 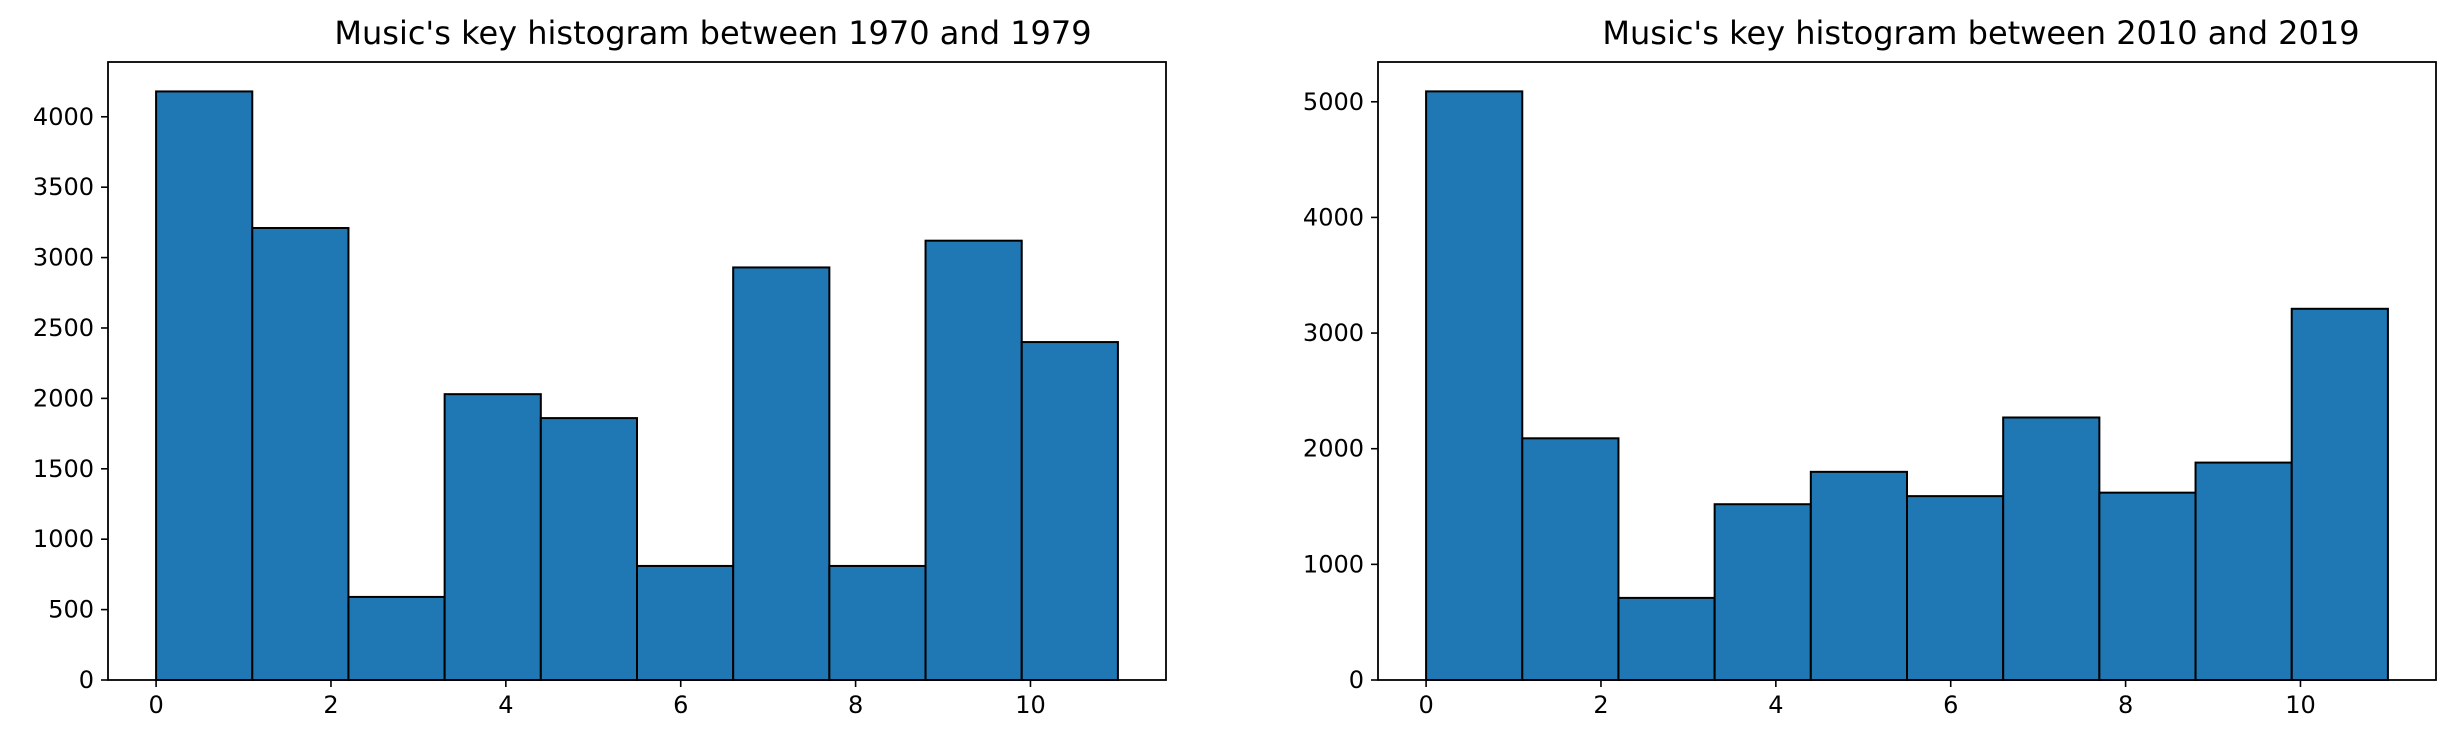 I want to click on y-axis-ticks: 0 1000 2000 3000 4000 5000, so click(x=1340, y=391).